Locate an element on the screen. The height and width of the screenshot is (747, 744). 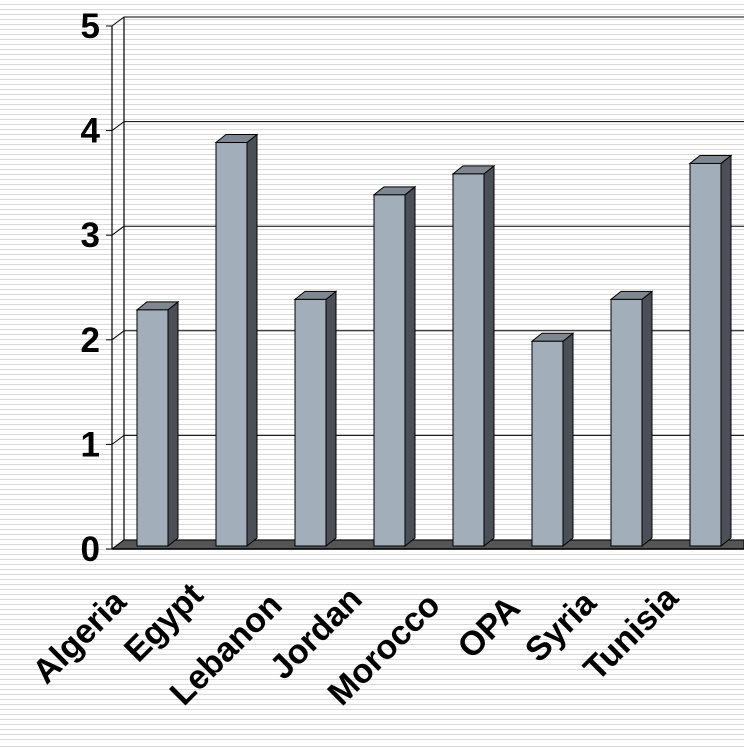
bar-lebanon is located at coordinates (315, 419).